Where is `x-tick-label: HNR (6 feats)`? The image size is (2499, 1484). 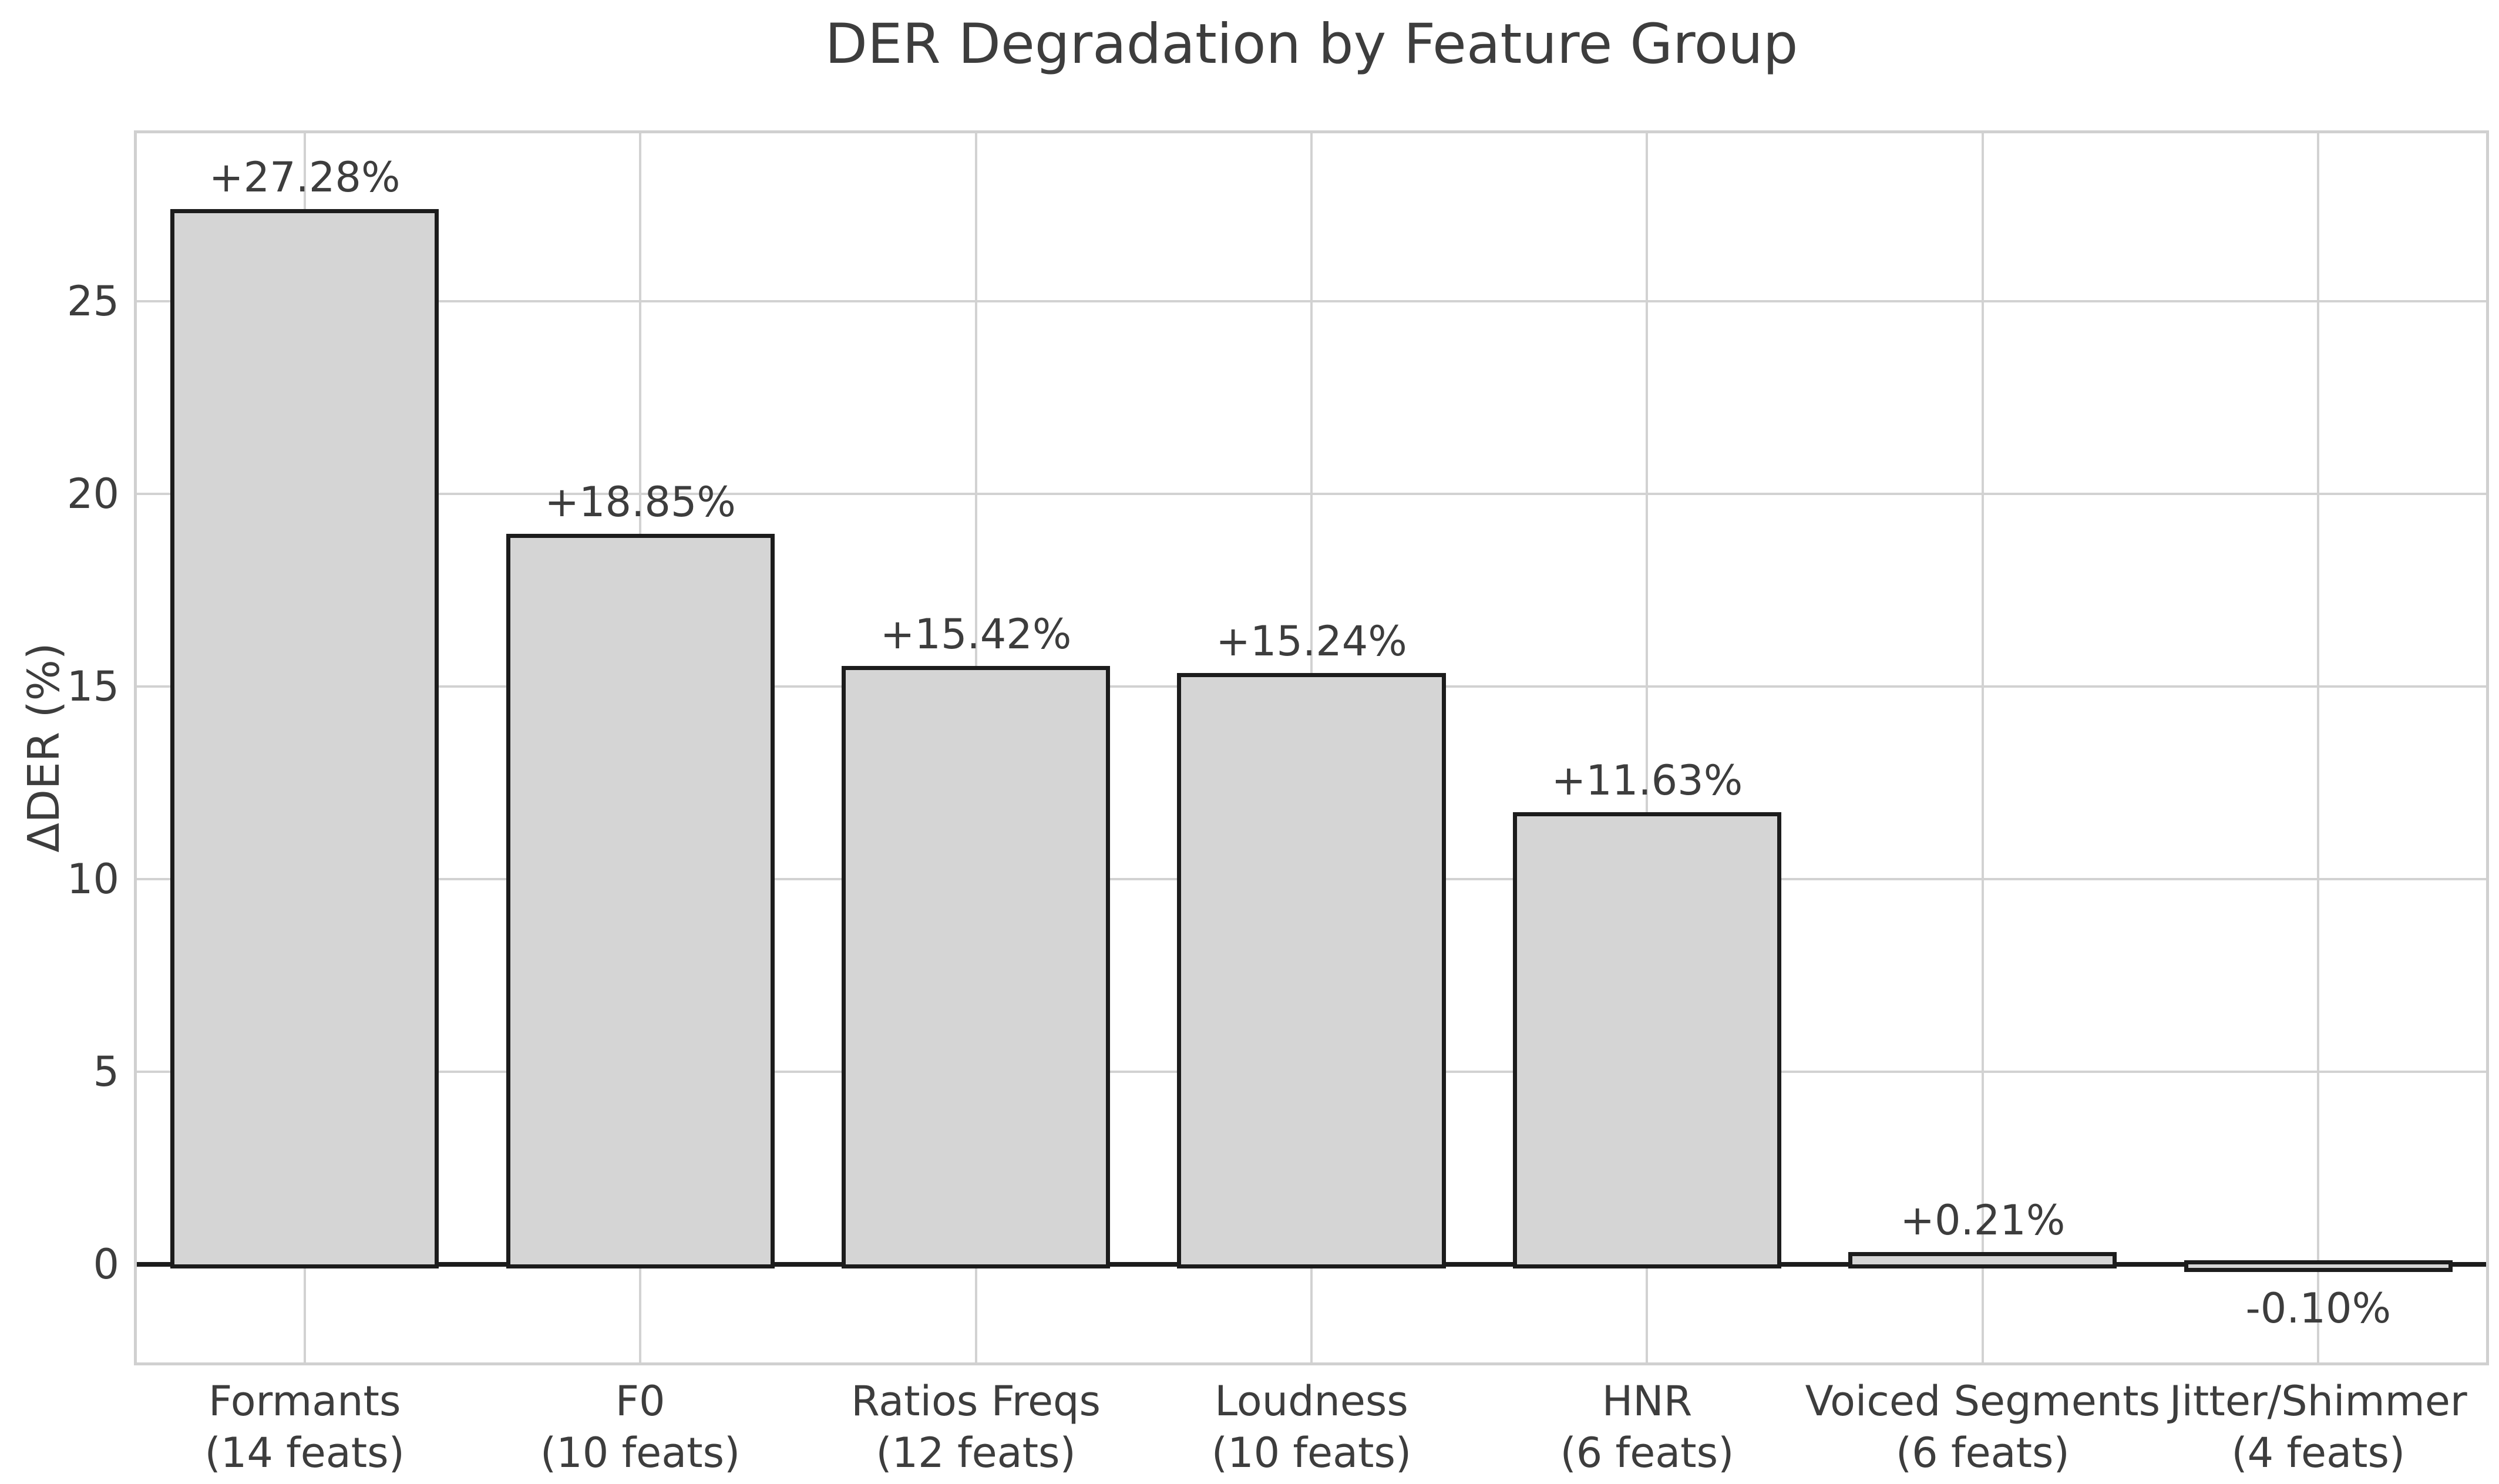
x-tick-label: HNR (6 feats) is located at coordinates (1647, 1427).